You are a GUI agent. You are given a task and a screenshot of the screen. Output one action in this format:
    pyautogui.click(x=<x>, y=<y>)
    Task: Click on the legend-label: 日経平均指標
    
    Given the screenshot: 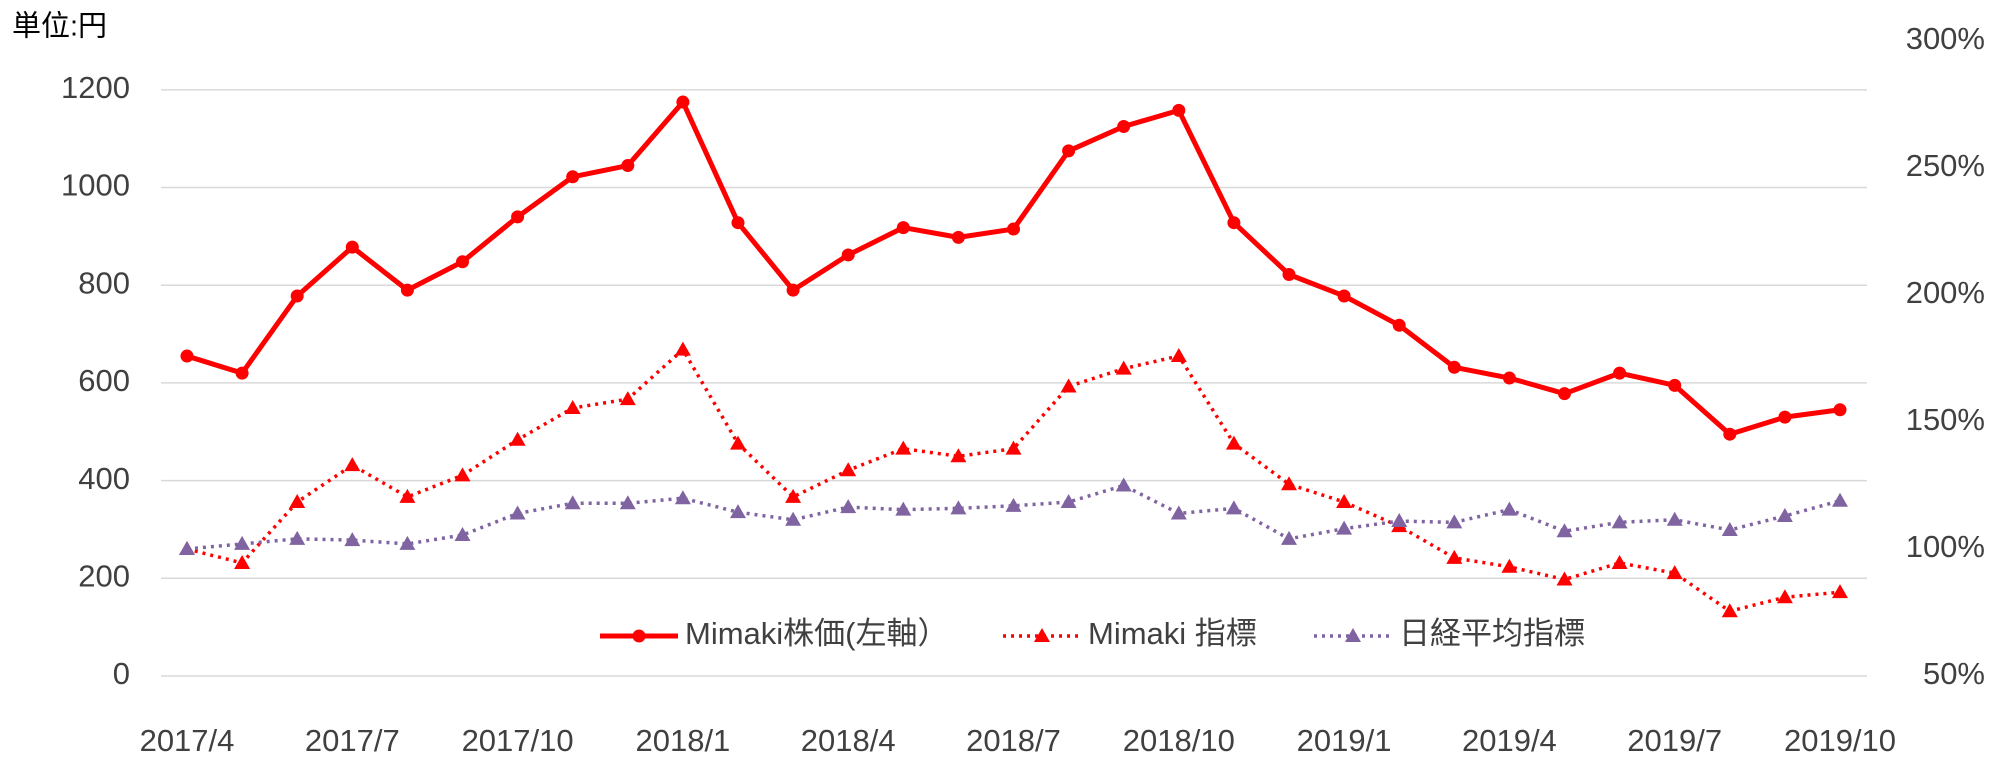 What is the action you would take?
    pyautogui.click(x=1492, y=633)
    